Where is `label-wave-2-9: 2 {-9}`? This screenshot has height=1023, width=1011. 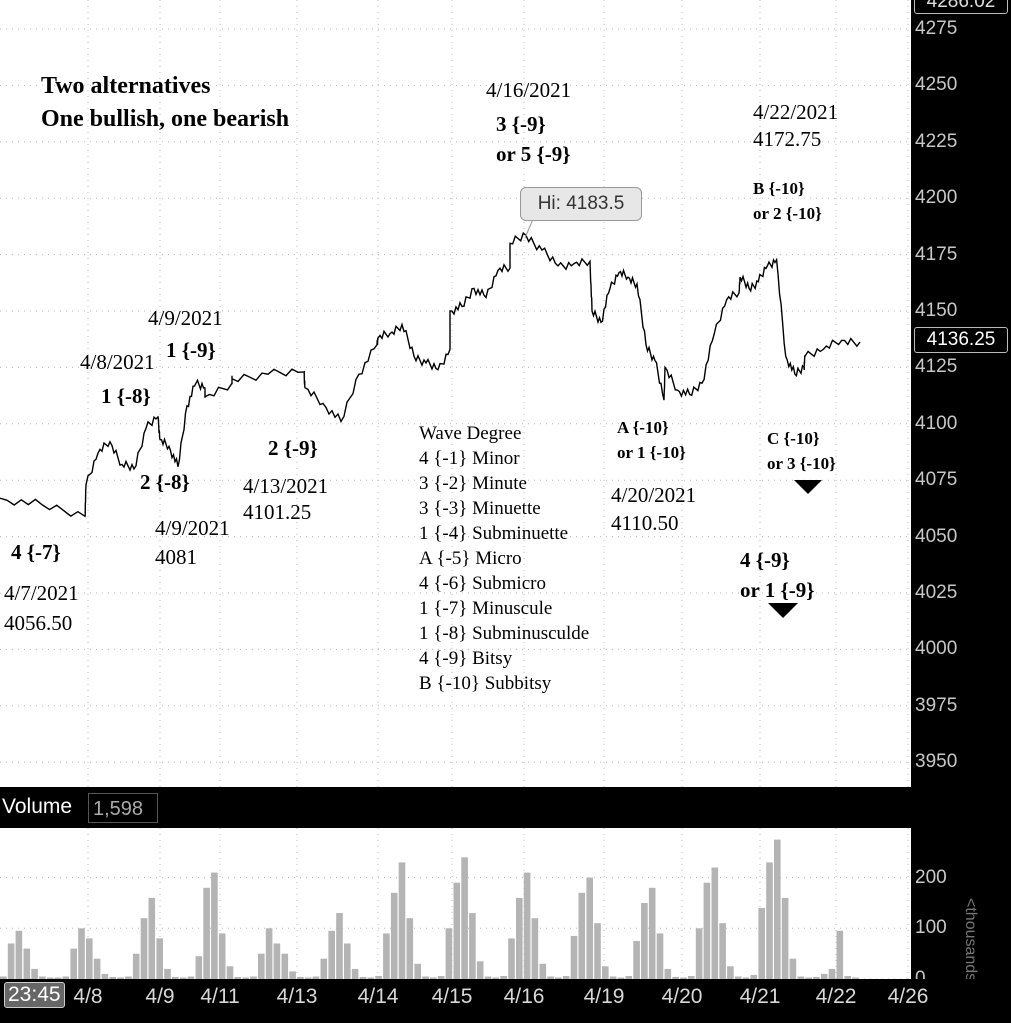
label-wave-2-9: 2 {-9} is located at coordinates (293, 448).